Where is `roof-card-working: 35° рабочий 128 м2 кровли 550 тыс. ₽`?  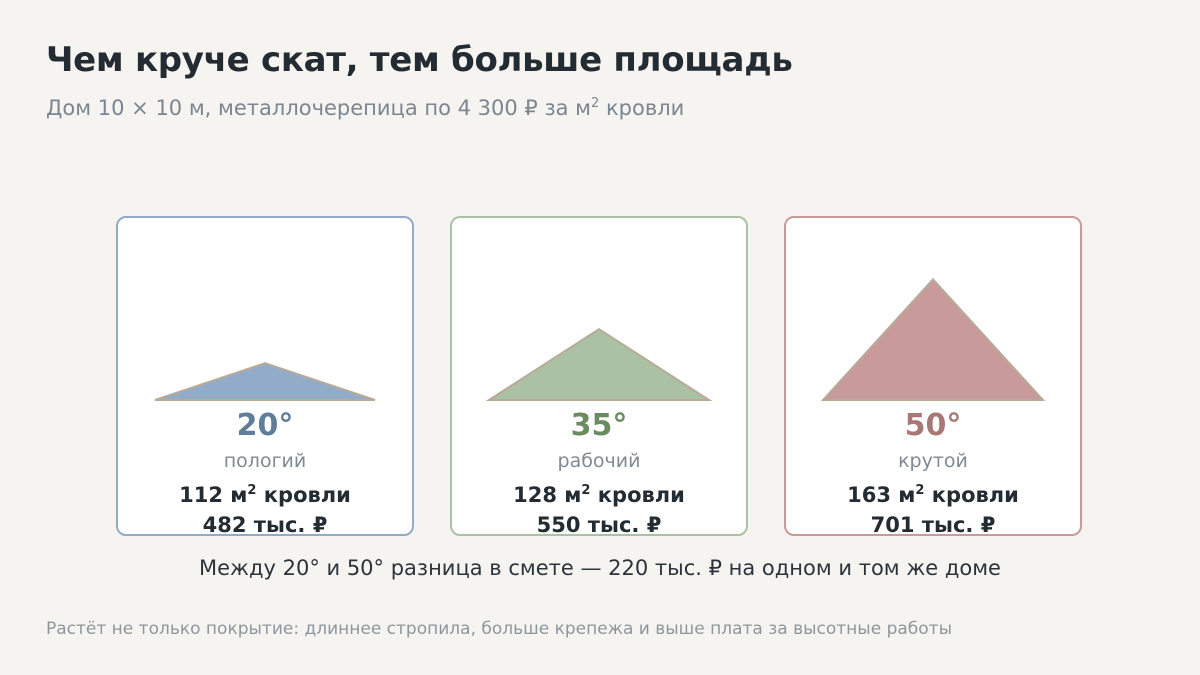
roof-card-working: 35° рабочий 128 м2 кровли 550 тыс. ₽ is located at coordinates (599, 376).